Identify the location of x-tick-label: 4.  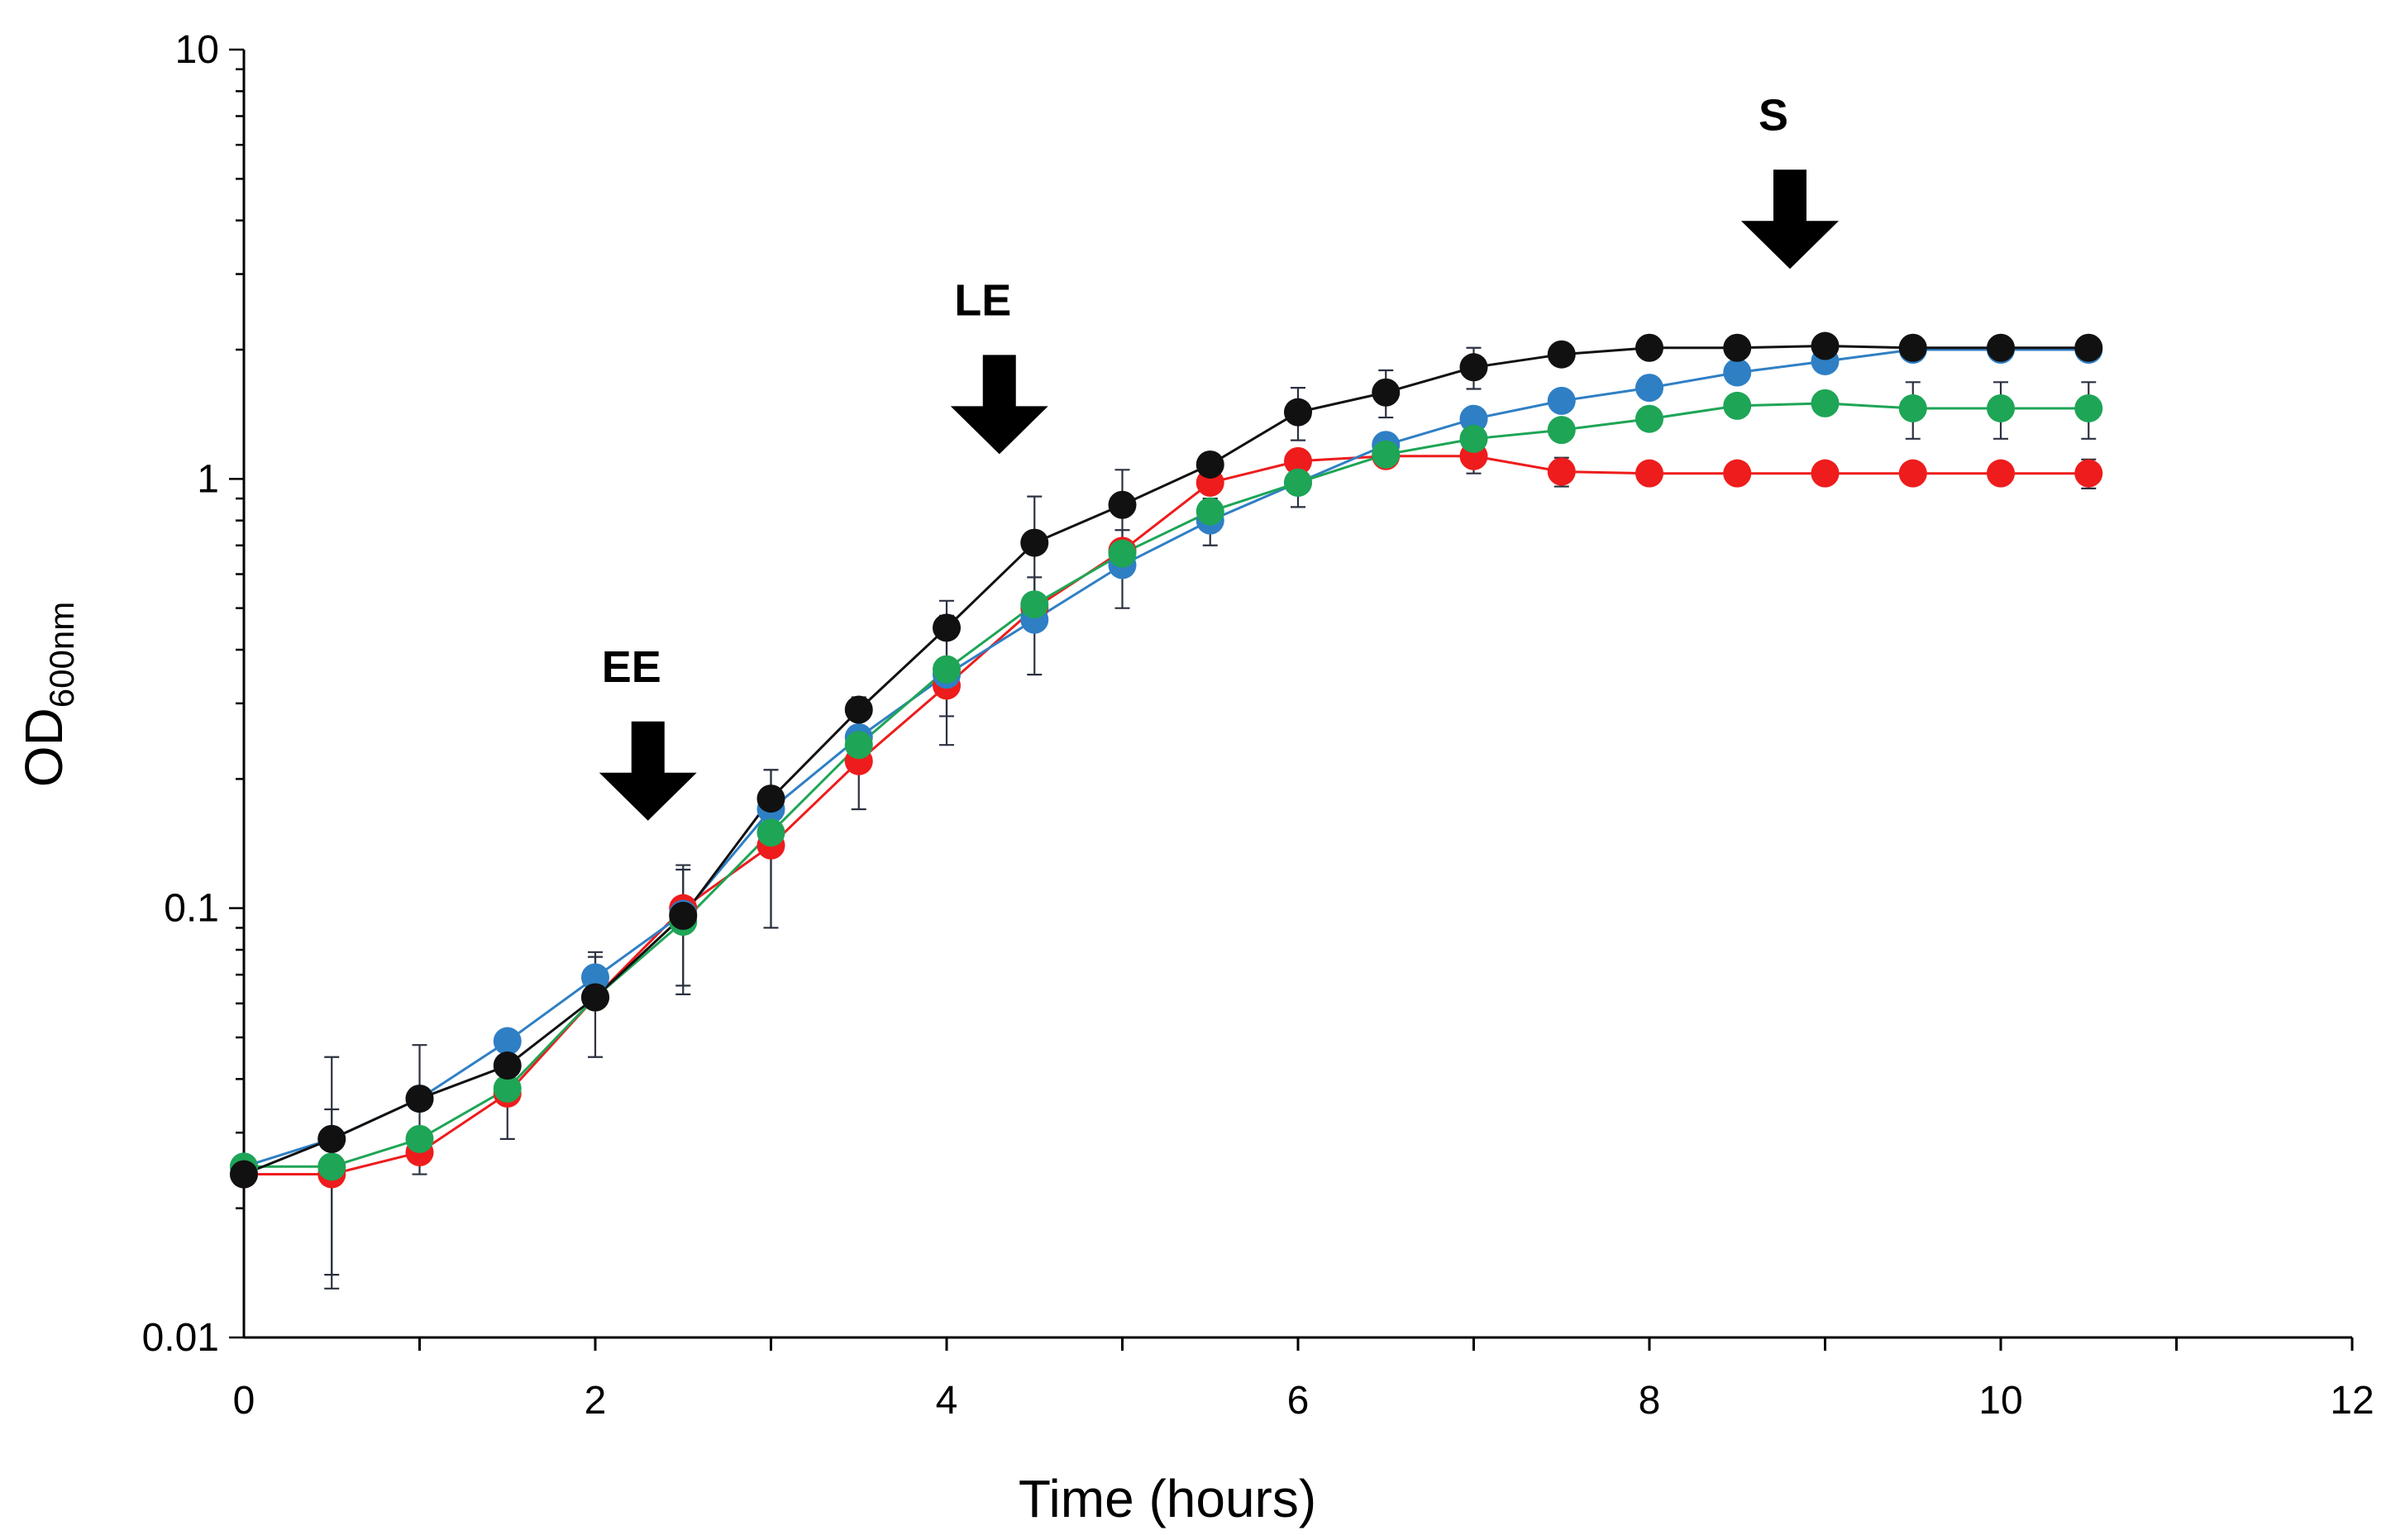
(947, 1401).